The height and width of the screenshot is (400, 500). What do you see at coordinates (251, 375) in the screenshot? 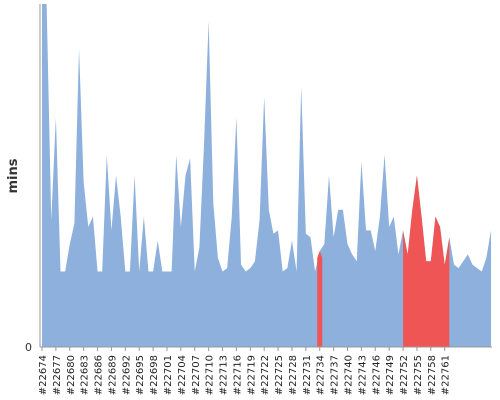
I see `x-tick-label: #22719` at bounding box center [251, 375].